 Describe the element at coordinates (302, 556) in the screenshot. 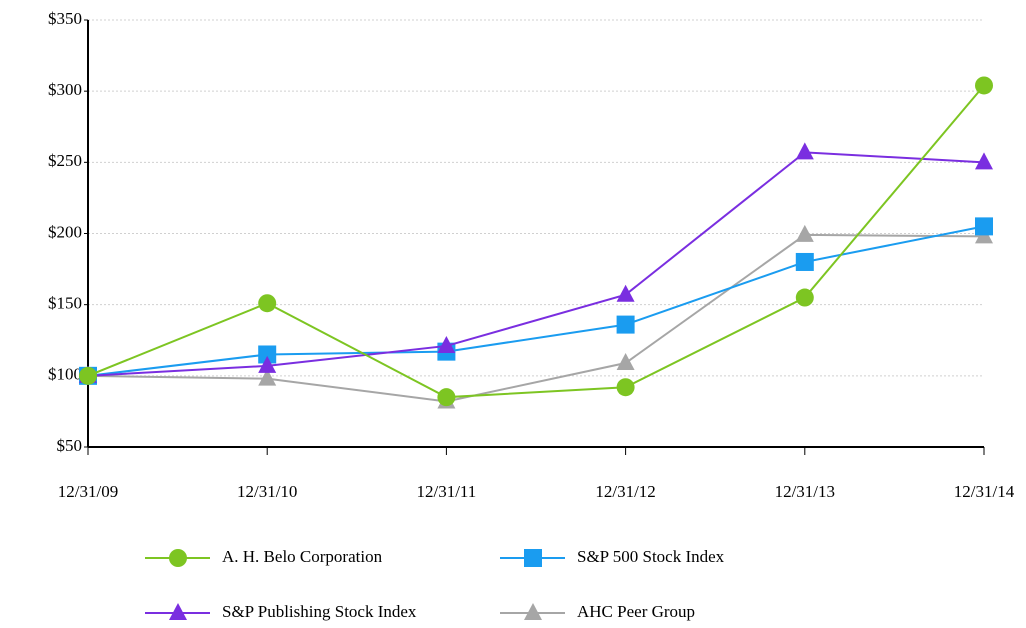

I see `legend-label: A. H. Belo Corporation` at that location.